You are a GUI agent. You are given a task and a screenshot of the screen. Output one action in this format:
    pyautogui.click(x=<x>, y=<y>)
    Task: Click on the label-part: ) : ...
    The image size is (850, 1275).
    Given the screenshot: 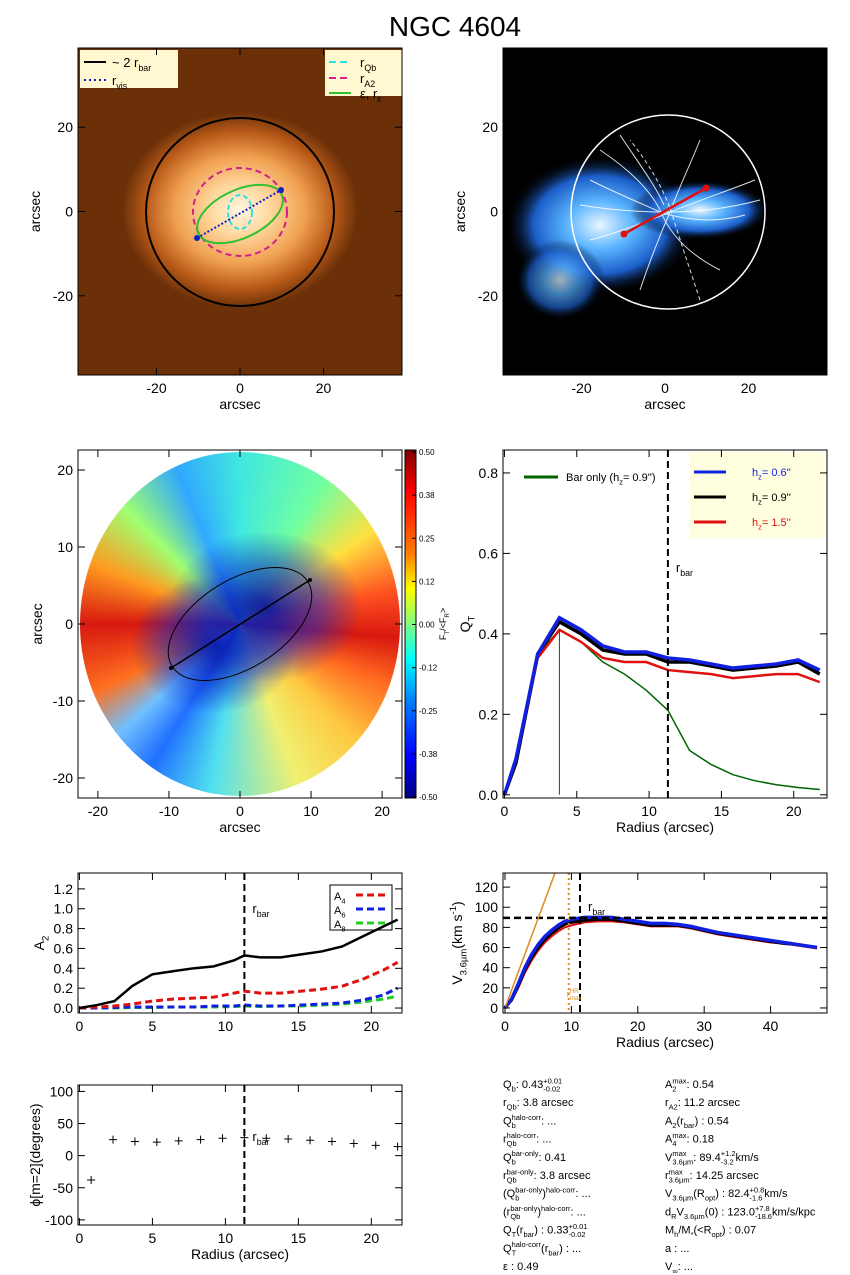 What is the action you would take?
    pyautogui.click(x=570, y=1249)
    